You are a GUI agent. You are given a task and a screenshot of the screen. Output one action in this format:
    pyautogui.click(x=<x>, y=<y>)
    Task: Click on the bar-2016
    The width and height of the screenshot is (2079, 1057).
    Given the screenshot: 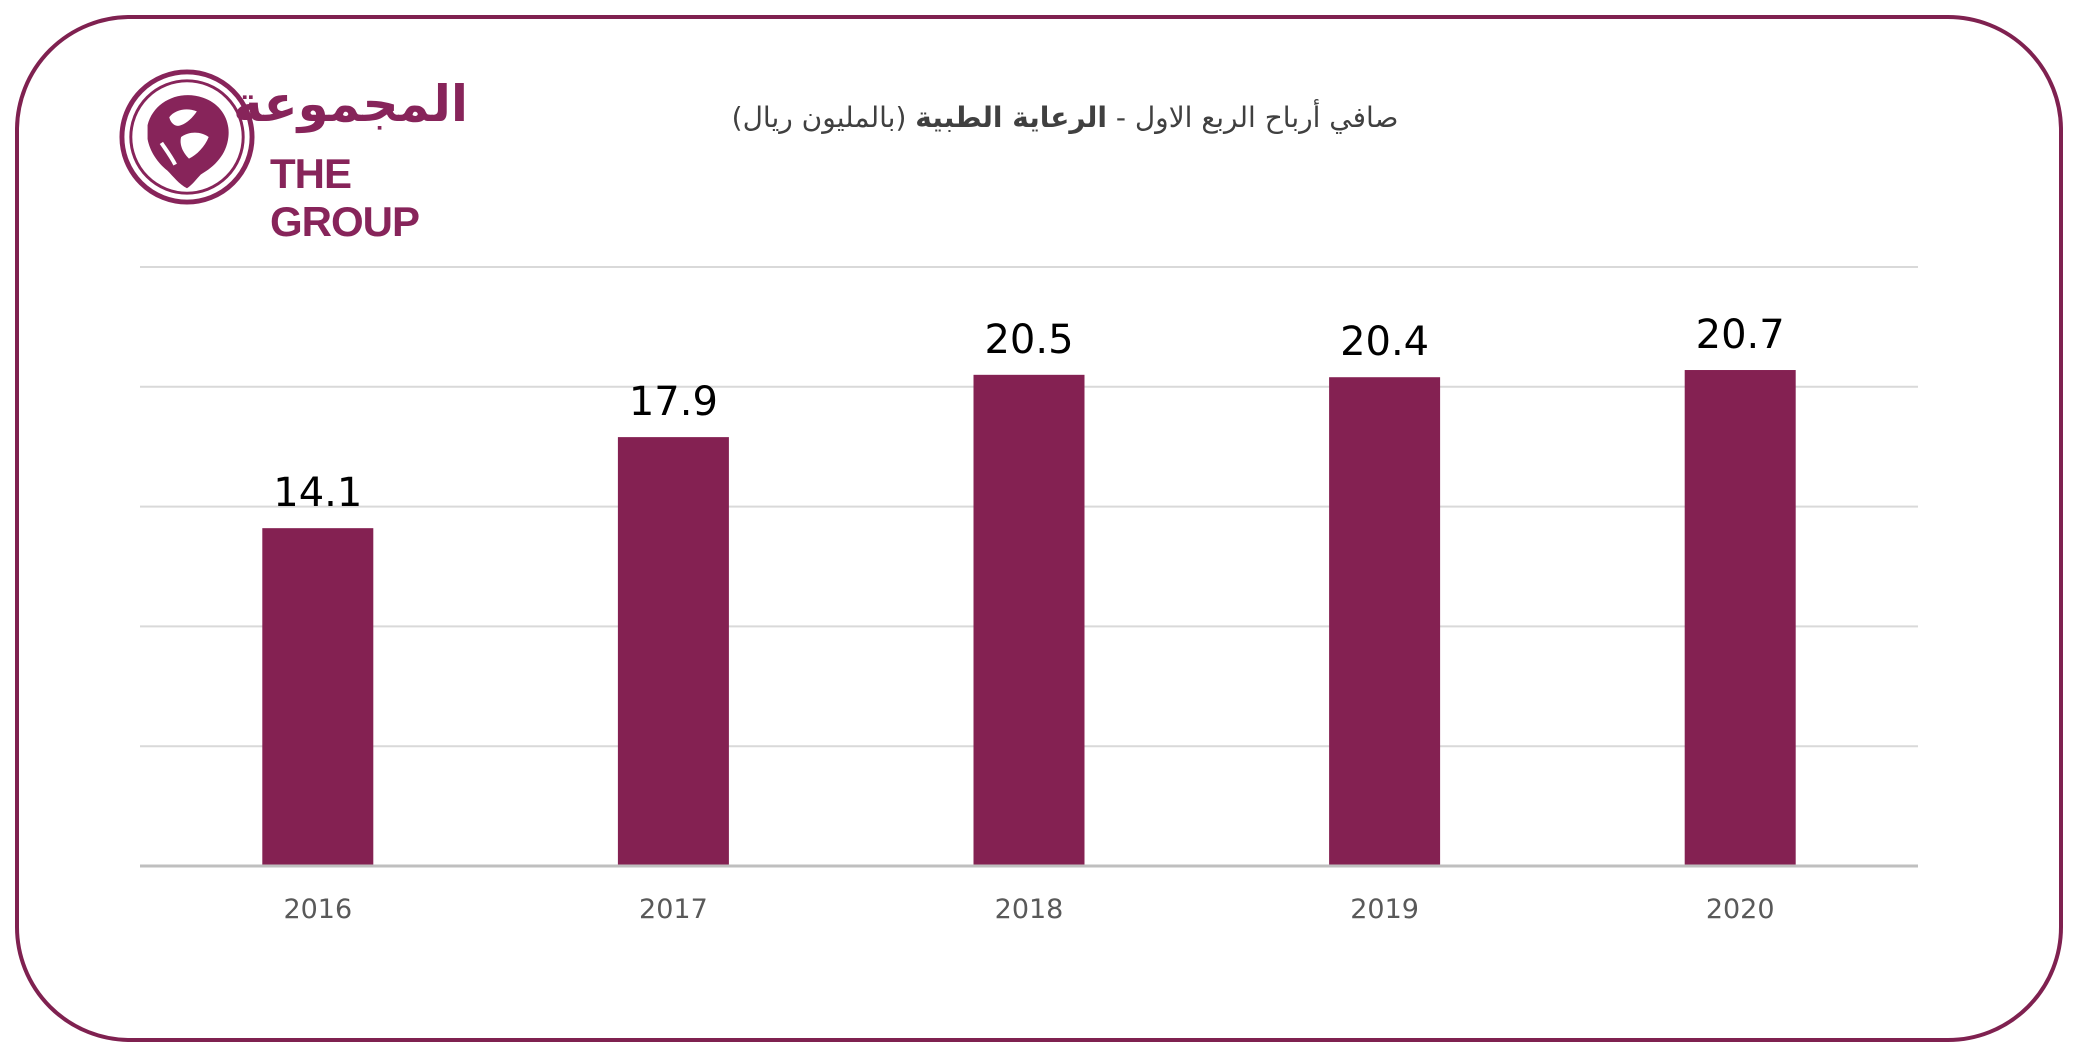 What is the action you would take?
    pyautogui.click(x=318, y=697)
    